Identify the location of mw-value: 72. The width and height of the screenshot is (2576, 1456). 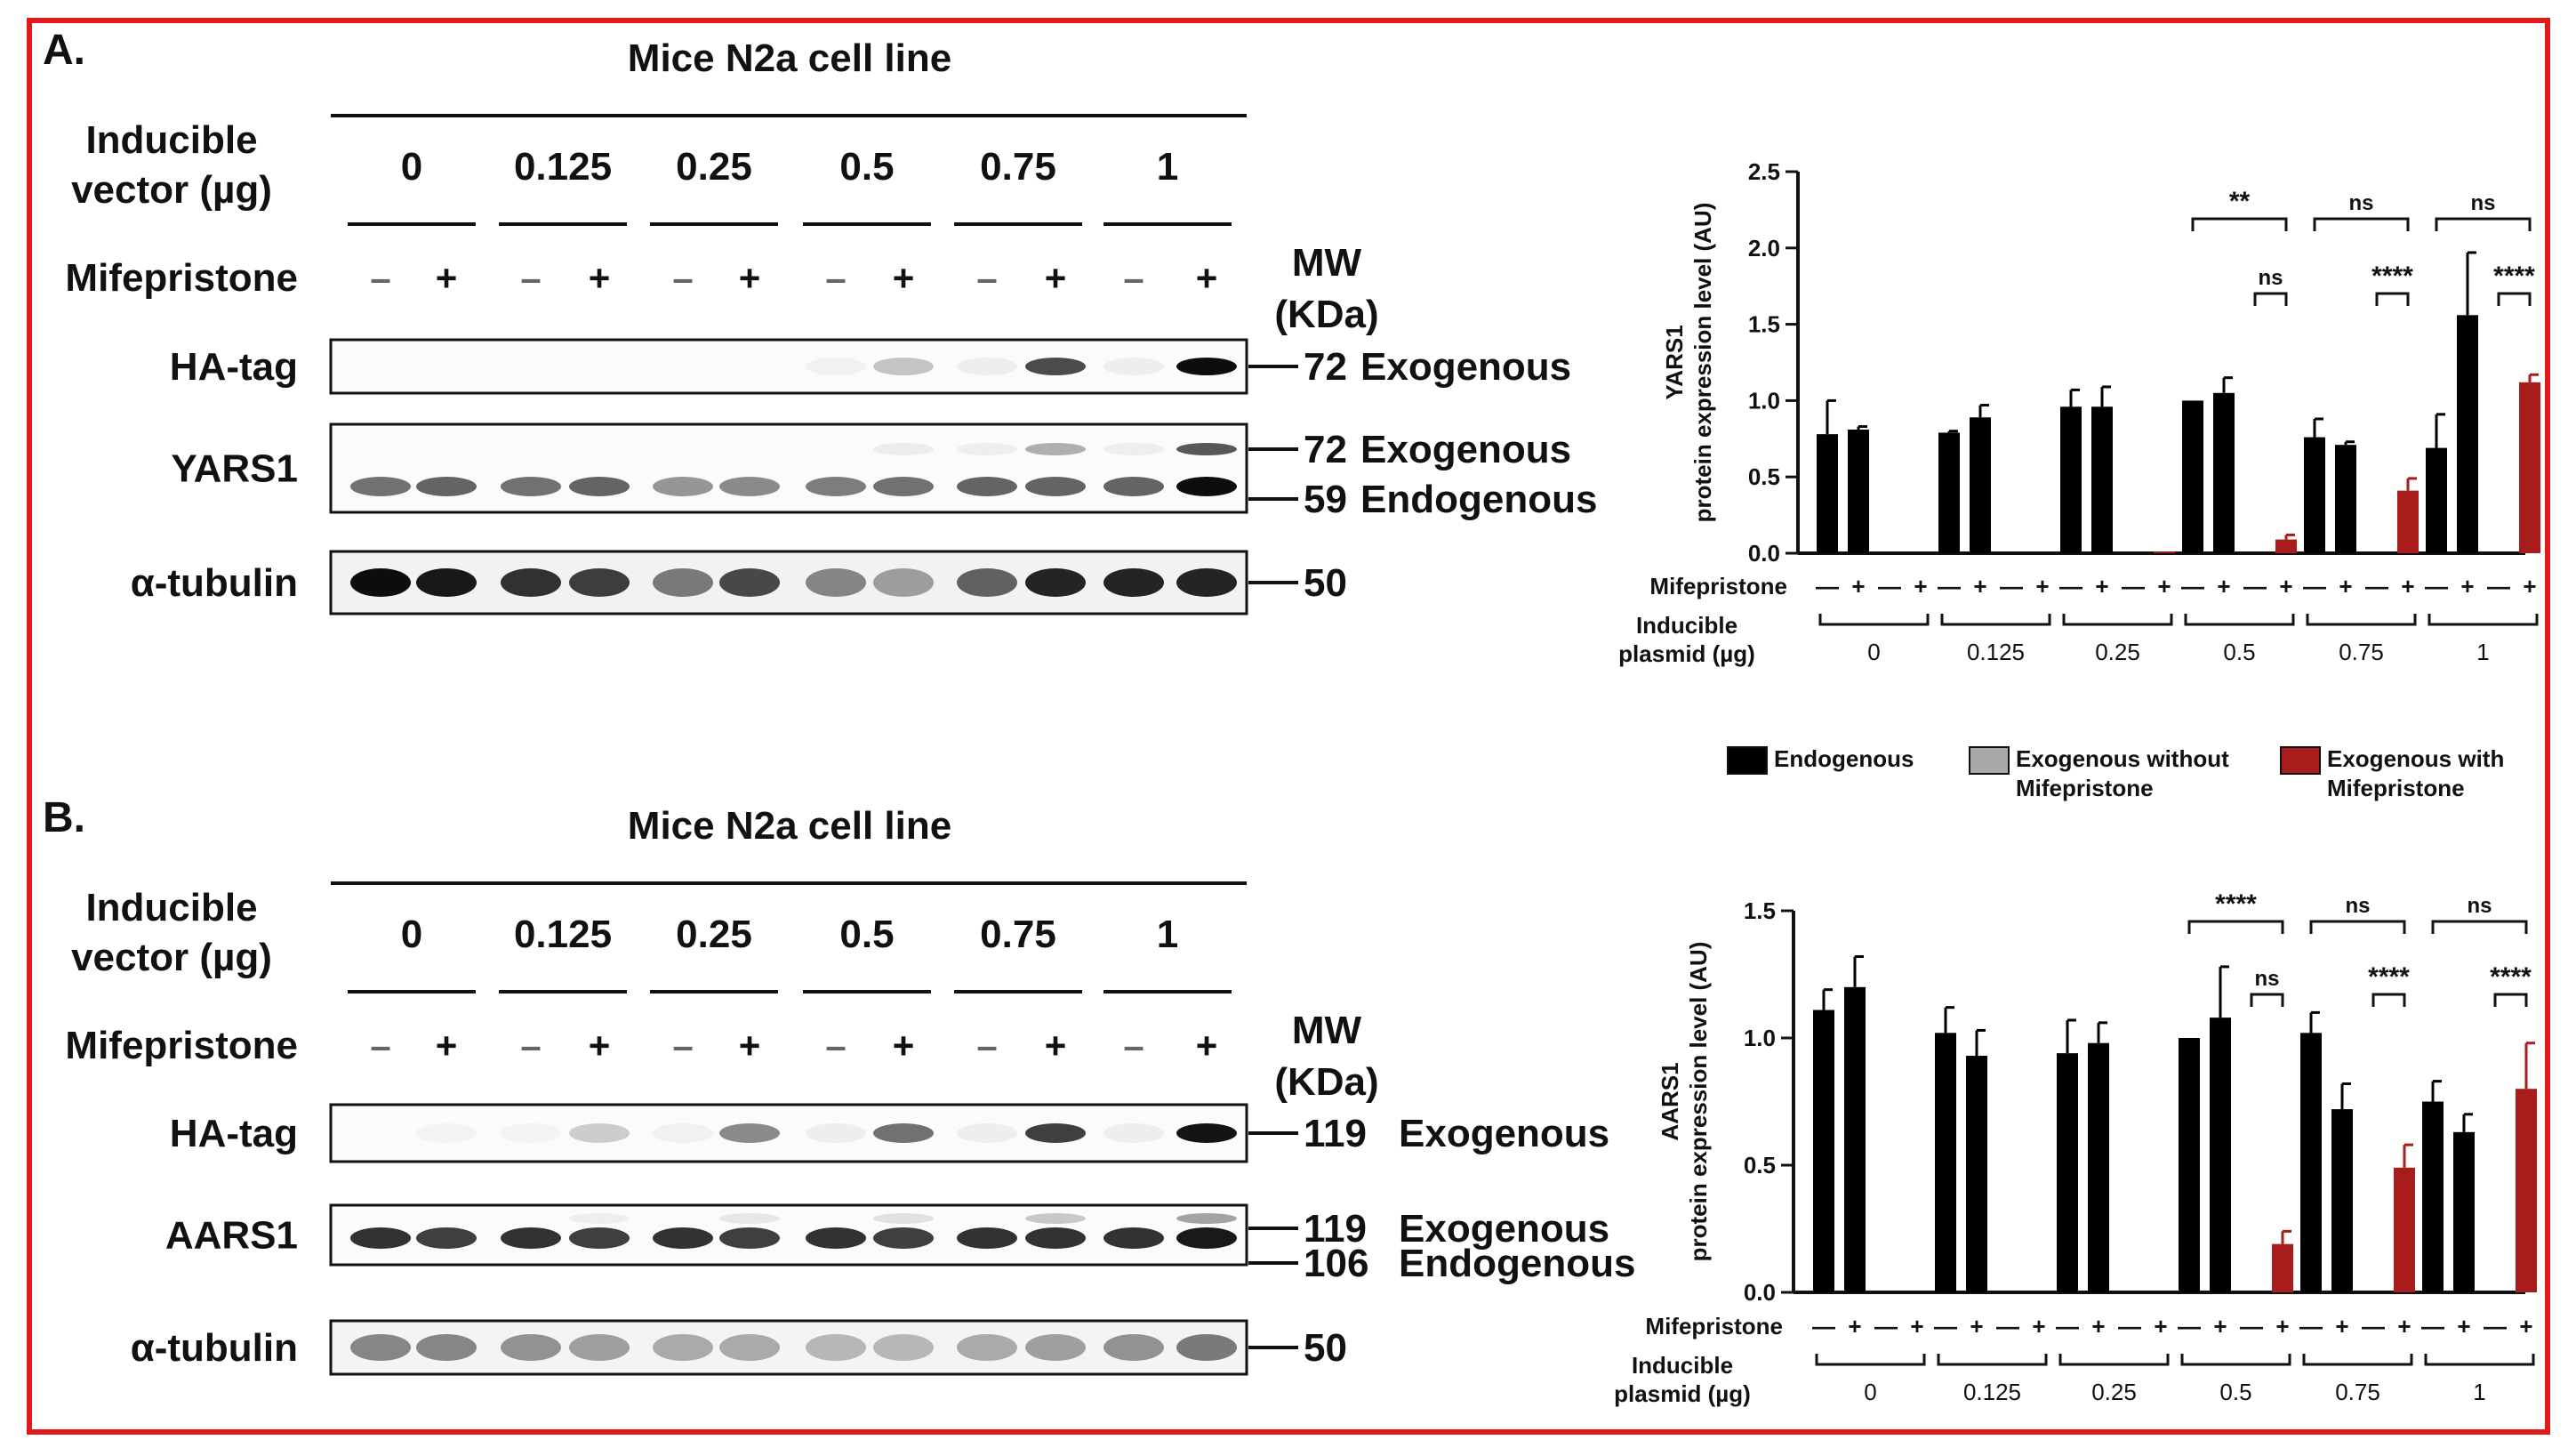
(1325, 367).